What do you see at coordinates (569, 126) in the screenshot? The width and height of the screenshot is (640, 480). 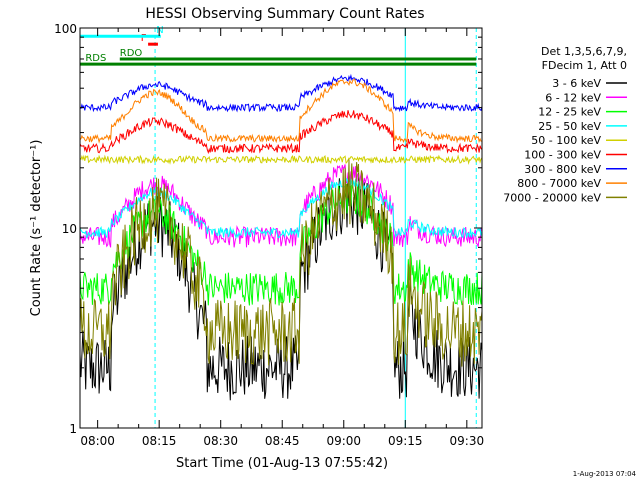 I see `legend-label: 25 - 50 keV` at bounding box center [569, 126].